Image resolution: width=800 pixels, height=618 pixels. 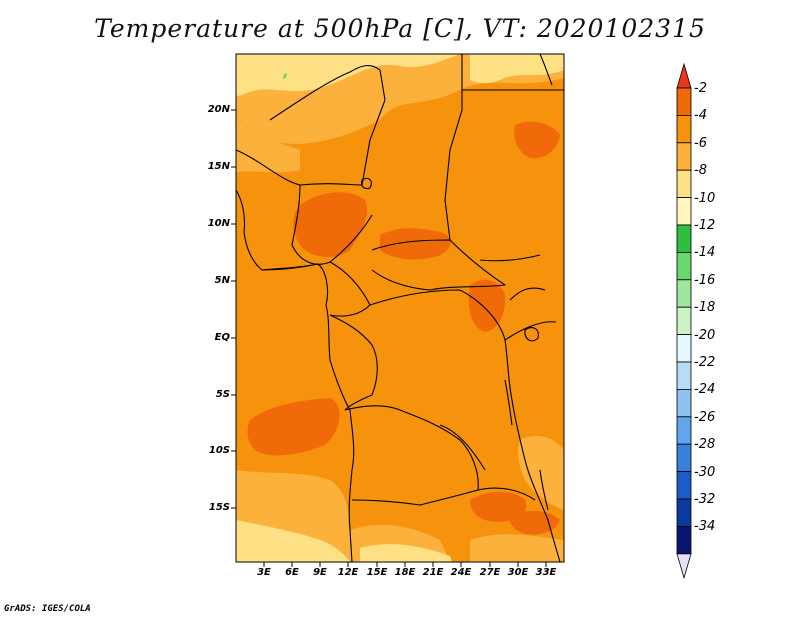 What do you see at coordinates (705, 362) in the screenshot?
I see `colorbar-label: -22` at bounding box center [705, 362].